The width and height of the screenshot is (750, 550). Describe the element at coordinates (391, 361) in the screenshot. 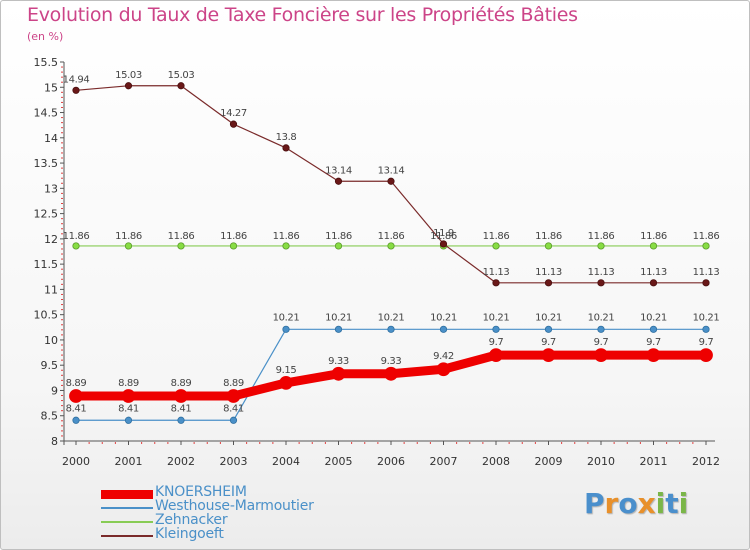

I see `data-label-knoersheim: 9.33` at that location.